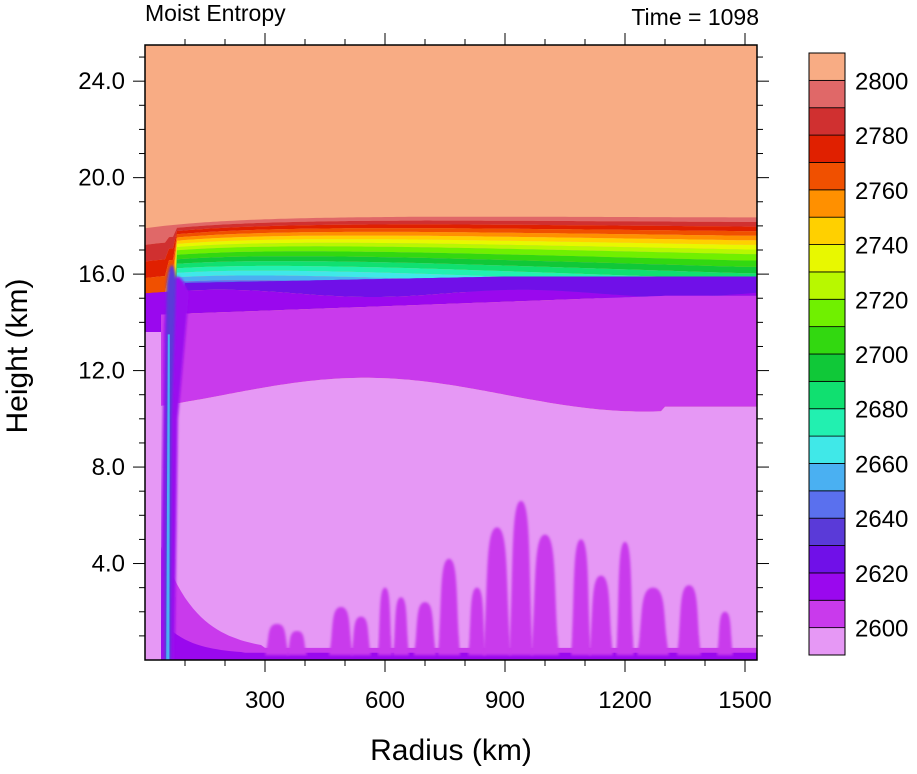  I want to click on y-tick-label: 12.0, so click(101, 371).